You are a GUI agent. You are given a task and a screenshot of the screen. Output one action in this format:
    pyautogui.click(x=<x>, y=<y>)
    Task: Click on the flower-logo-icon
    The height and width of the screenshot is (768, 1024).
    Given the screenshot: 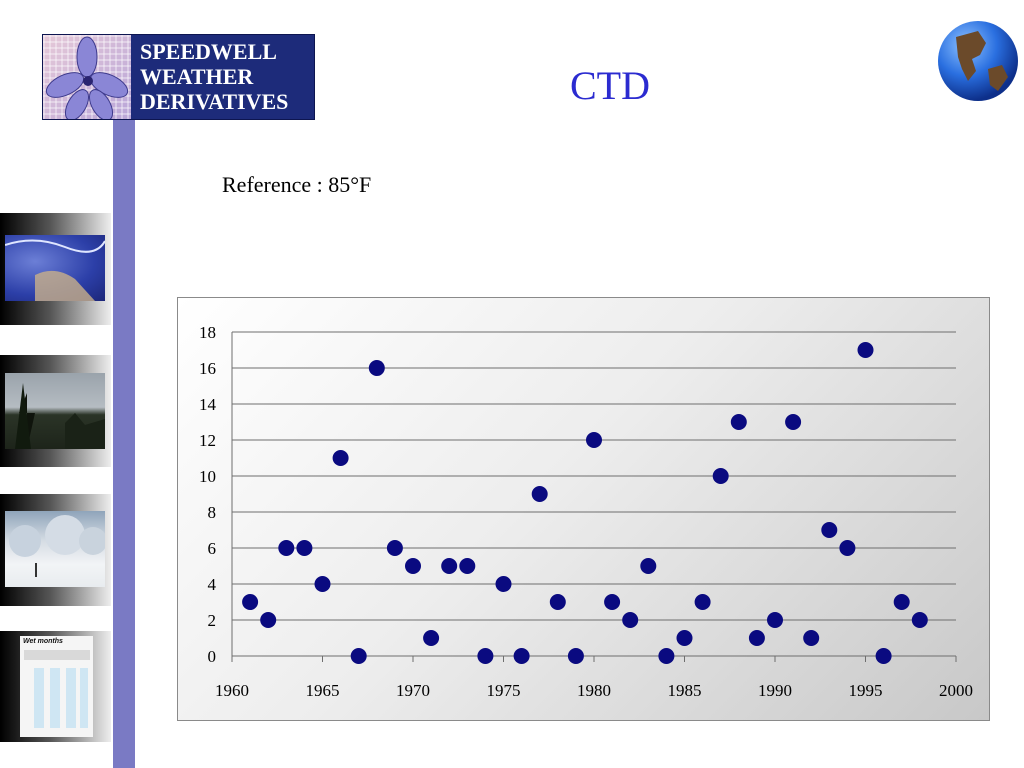 What is the action you would take?
    pyautogui.click(x=87, y=77)
    